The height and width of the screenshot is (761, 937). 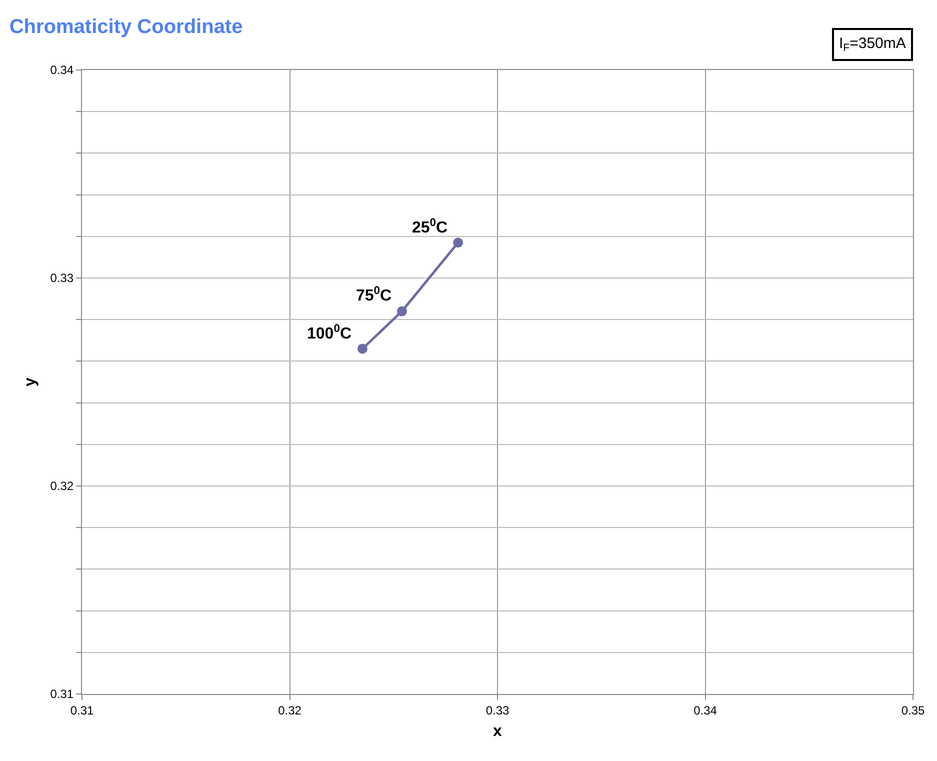 I want to click on x-tick-label: 0.33, so click(x=498, y=710).